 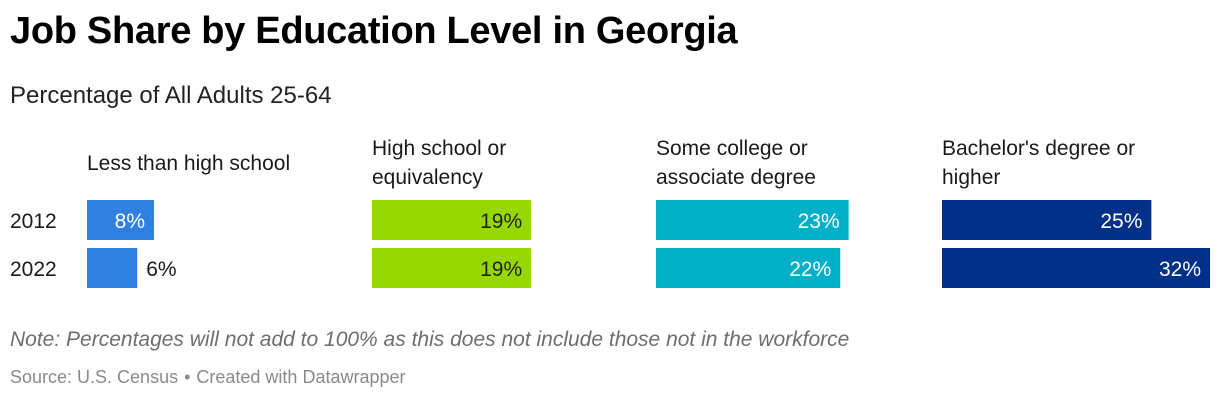 What do you see at coordinates (188, 163) in the screenshot?
I see `panel-header-less-than-high-school: Less than high school` at bounding box center [188, 163].